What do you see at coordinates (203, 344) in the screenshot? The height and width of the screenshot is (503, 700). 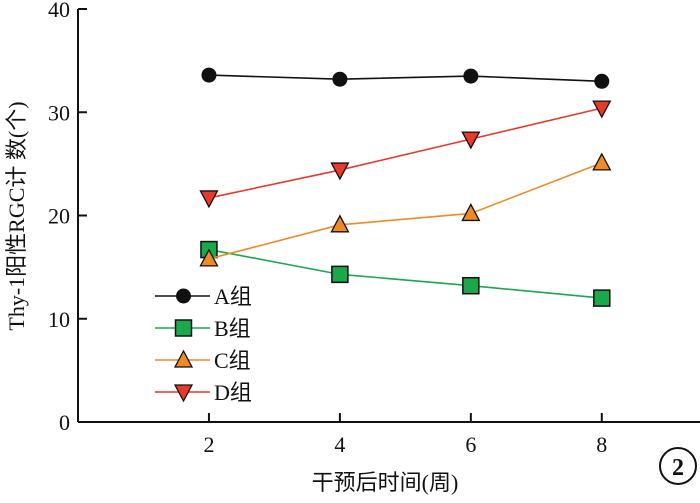 I see `legend: A组 B组 C组 D组` at bounding box center [203, 344].